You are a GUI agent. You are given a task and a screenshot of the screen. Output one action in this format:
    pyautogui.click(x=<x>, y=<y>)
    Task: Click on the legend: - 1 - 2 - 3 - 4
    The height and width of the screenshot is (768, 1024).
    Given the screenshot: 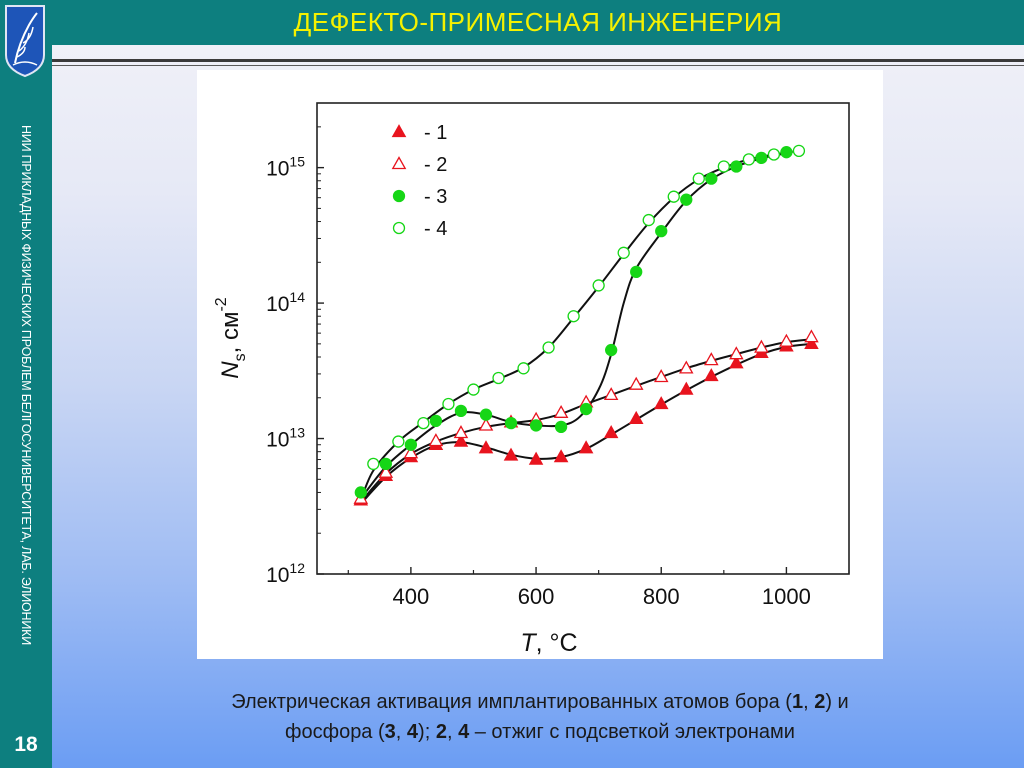 What is the action you would take?
    pyautogui.click(x=419, y=181)
    